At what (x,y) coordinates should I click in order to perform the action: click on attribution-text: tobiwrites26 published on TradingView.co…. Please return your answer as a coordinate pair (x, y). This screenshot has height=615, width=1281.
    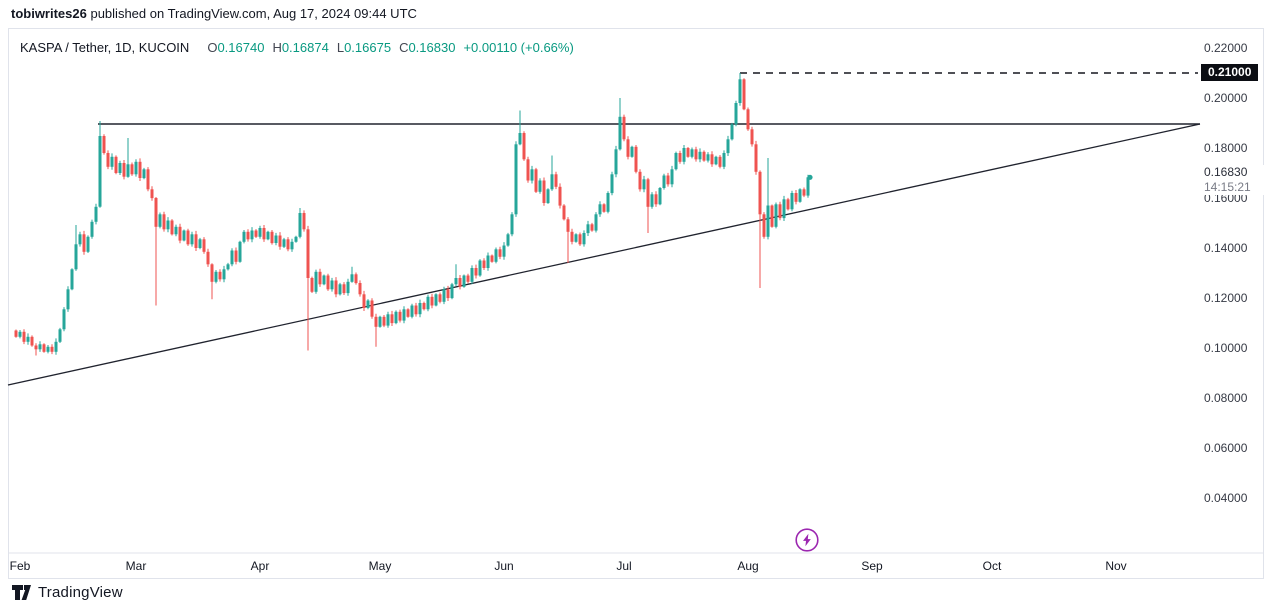
    Looking at the image, I should click on (214, 13).